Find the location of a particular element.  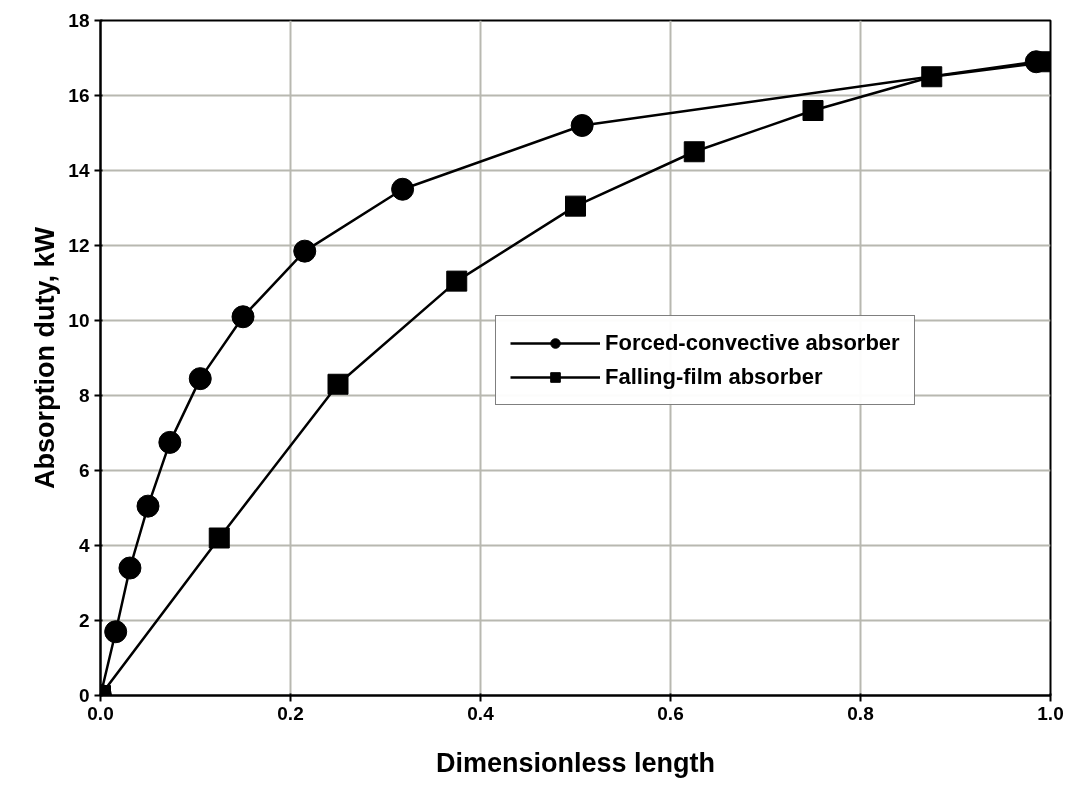

y-tick-label: 16 is located at coordinates (79, 95).